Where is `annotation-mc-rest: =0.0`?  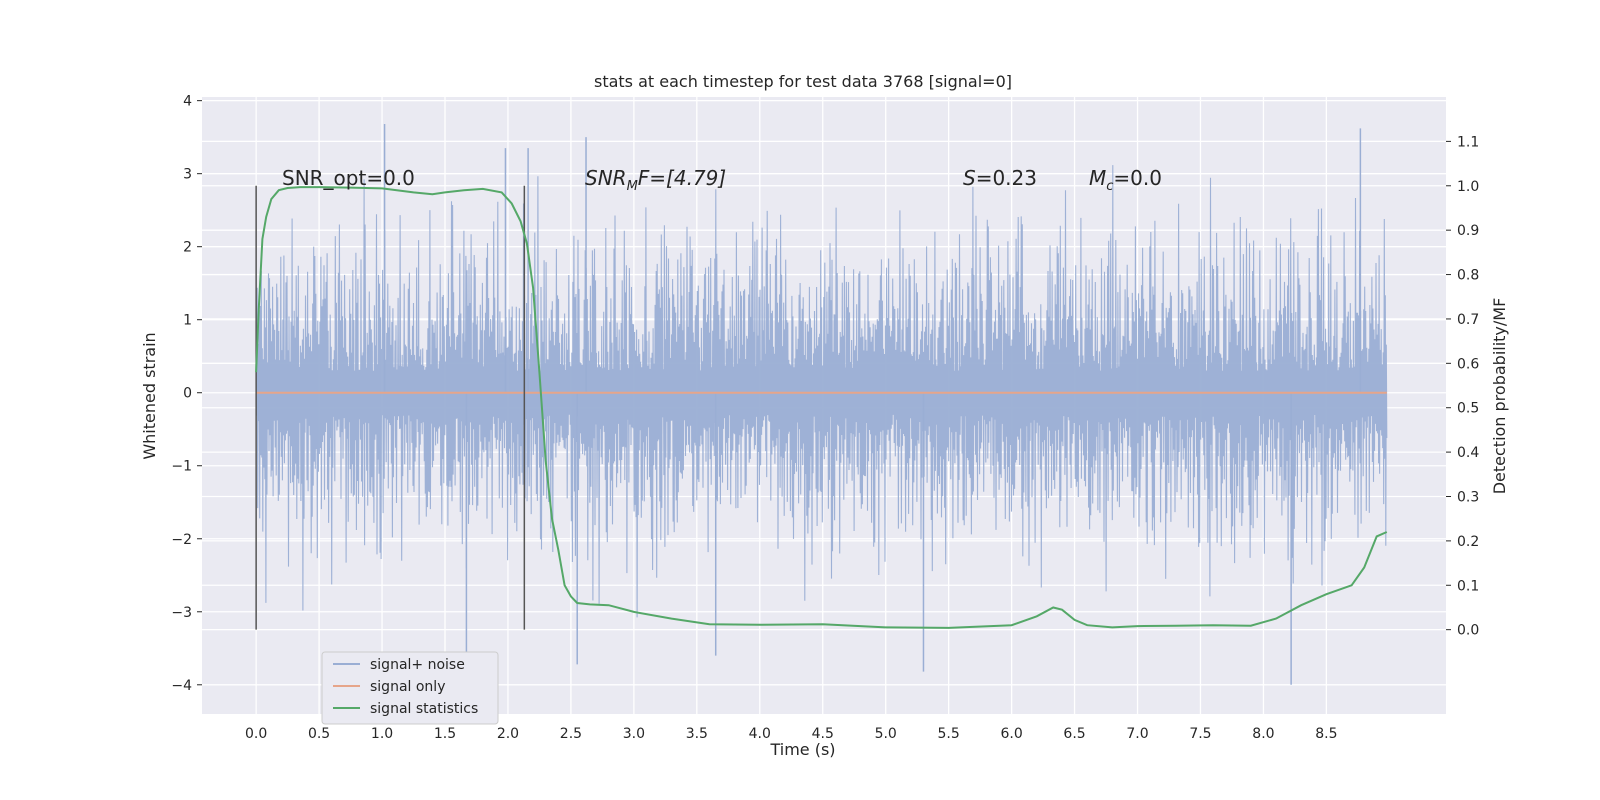 annotation-mc-rest: =0.0 is located at coordinates (1137, 178).